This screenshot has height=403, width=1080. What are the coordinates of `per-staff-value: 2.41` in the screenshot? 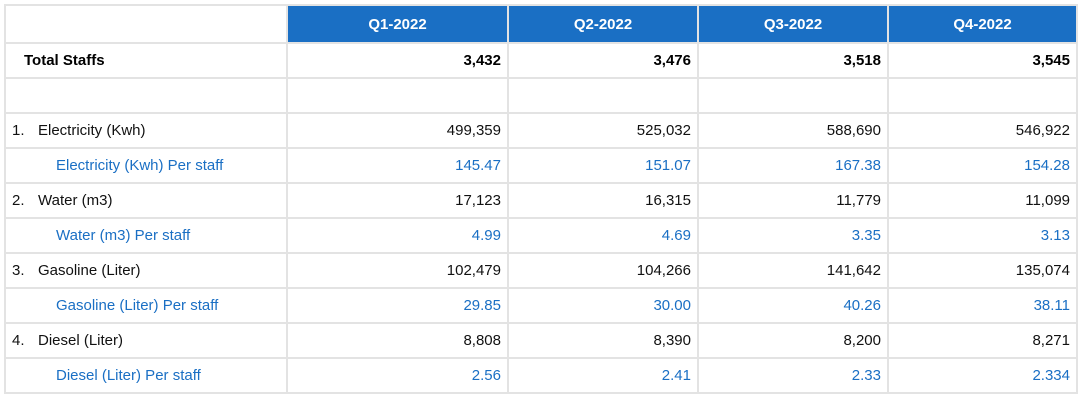 It's located at (603, 375).